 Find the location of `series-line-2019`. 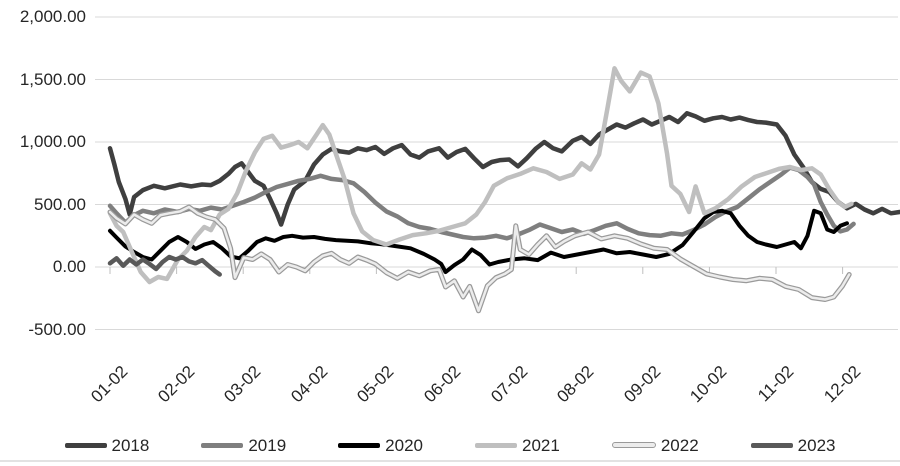

series-line-2019 is located at coordinates (481, 203).